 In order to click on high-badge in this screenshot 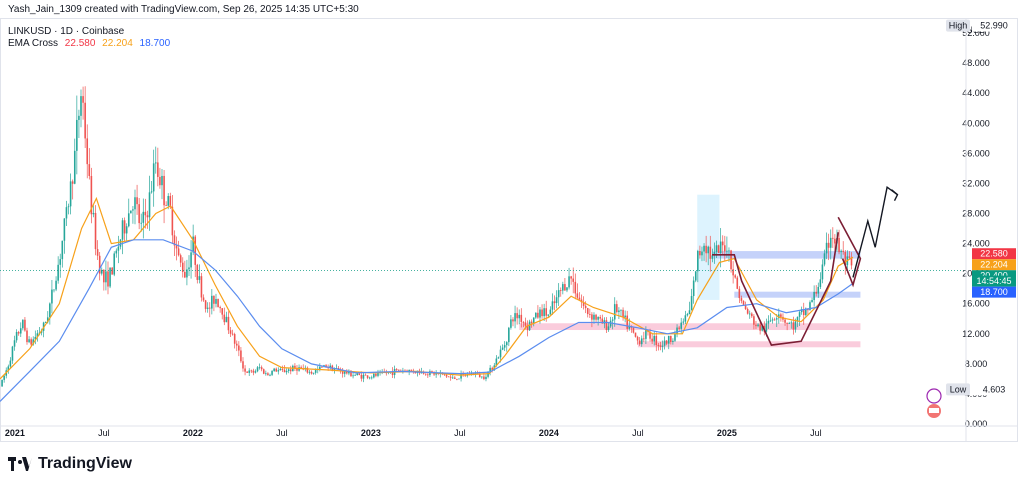, I will do `click(958, 25)`.